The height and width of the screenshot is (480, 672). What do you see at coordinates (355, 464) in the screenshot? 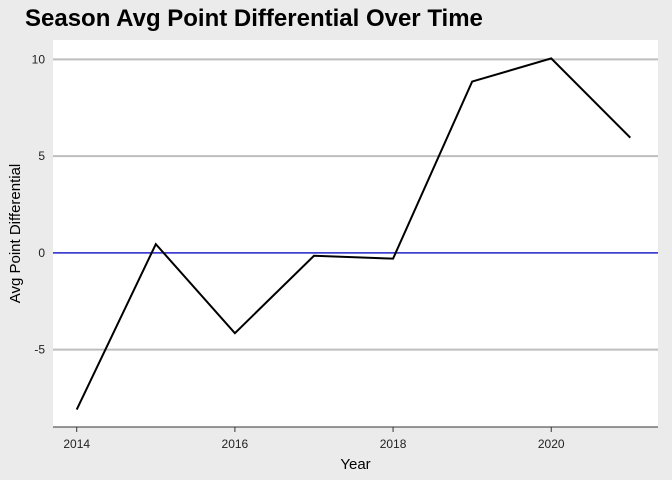
I see `x-axis-title: Year` at bounding box center [355, 464].